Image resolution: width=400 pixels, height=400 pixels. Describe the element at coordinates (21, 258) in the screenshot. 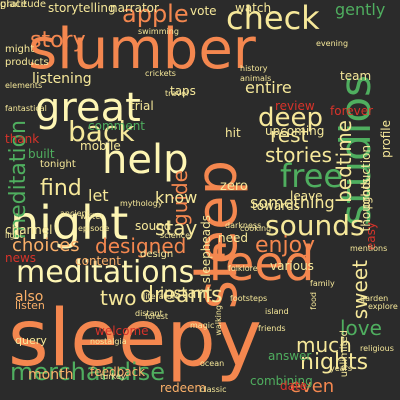

I see `cloud-word: news` at that location.